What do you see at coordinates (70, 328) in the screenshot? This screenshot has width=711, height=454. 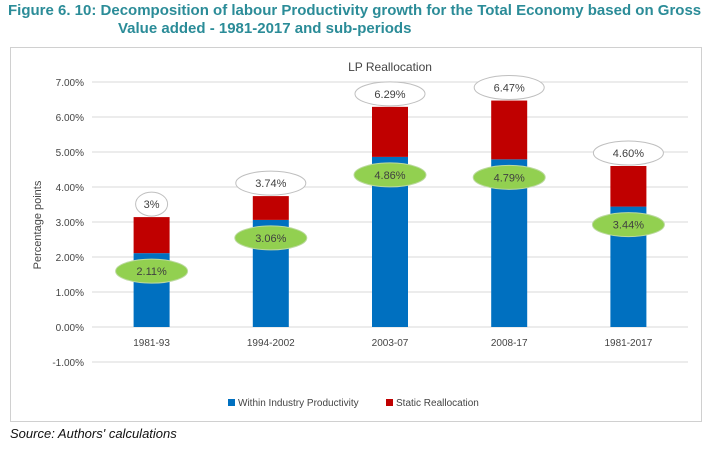 I see `y-tick-label: 0.00%` at bounding box center [70, 328].